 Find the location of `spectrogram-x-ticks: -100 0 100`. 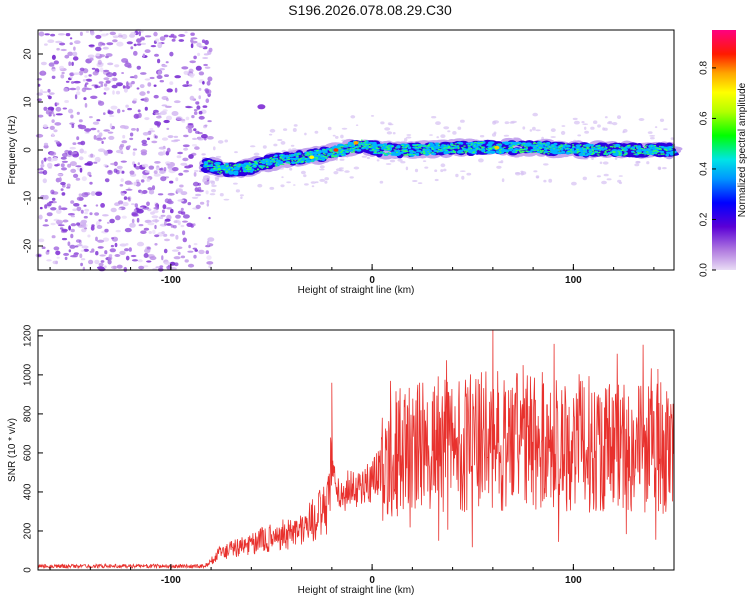

spectrogram-x-ticks: -100 0 100 is located at coordinates (352, 275).